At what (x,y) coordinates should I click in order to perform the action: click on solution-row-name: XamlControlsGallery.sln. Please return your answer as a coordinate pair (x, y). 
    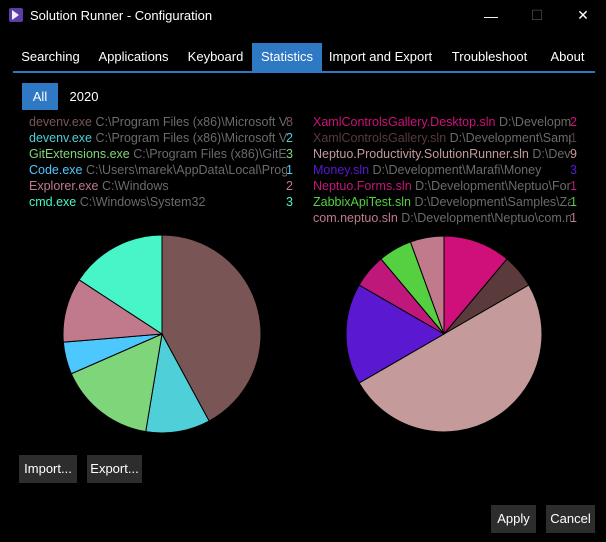
    Looking at the image, I should click on (380, 138).